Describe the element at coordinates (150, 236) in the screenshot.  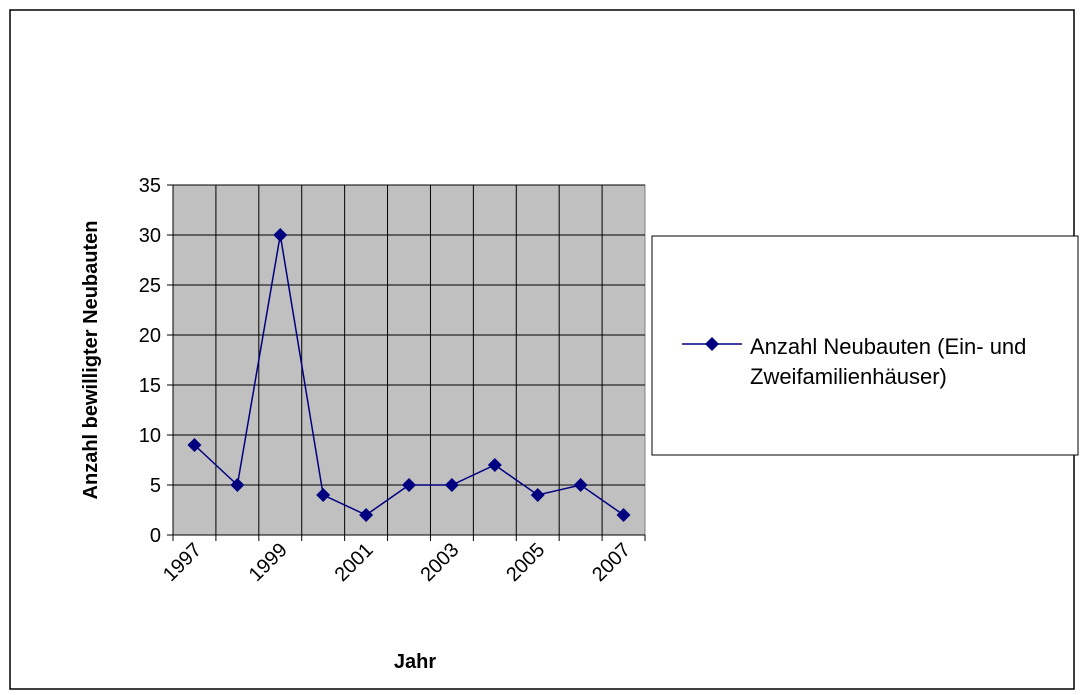
I see `y-tick-label: 30` at that location.